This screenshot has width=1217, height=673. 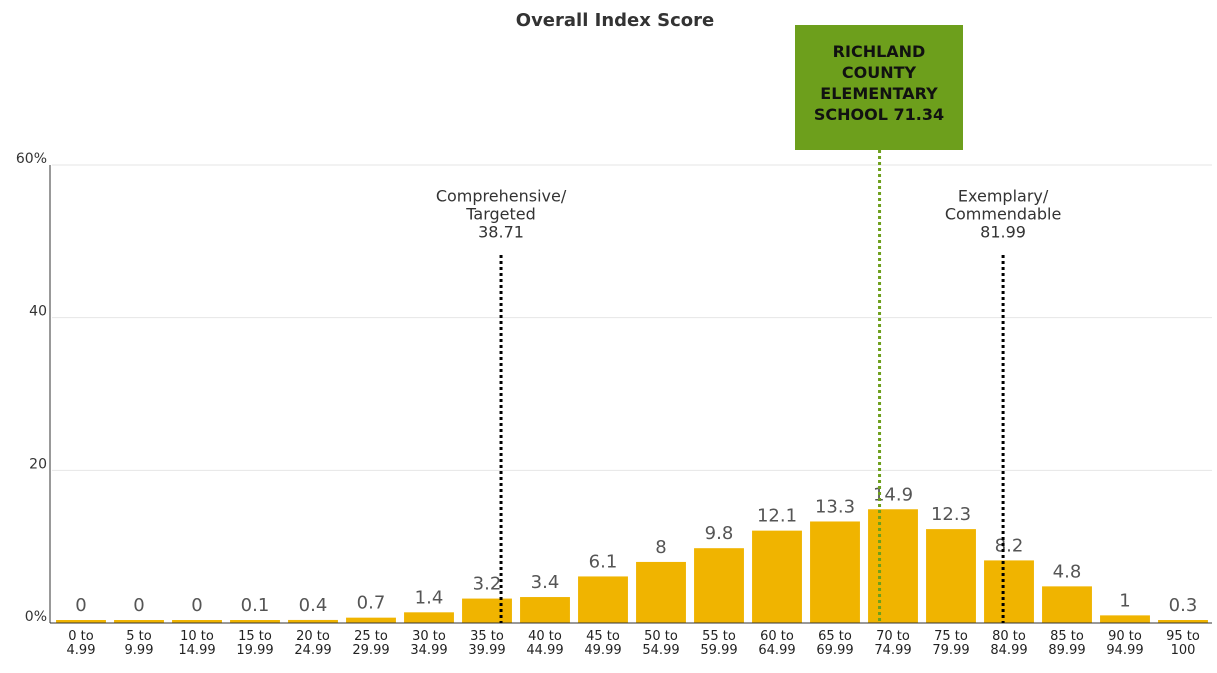 What do you see at coordinates (1067, 643) in the screenshot?
I see `x-tick-label: 85 to 89.99` at bounding box center [1067, 643].